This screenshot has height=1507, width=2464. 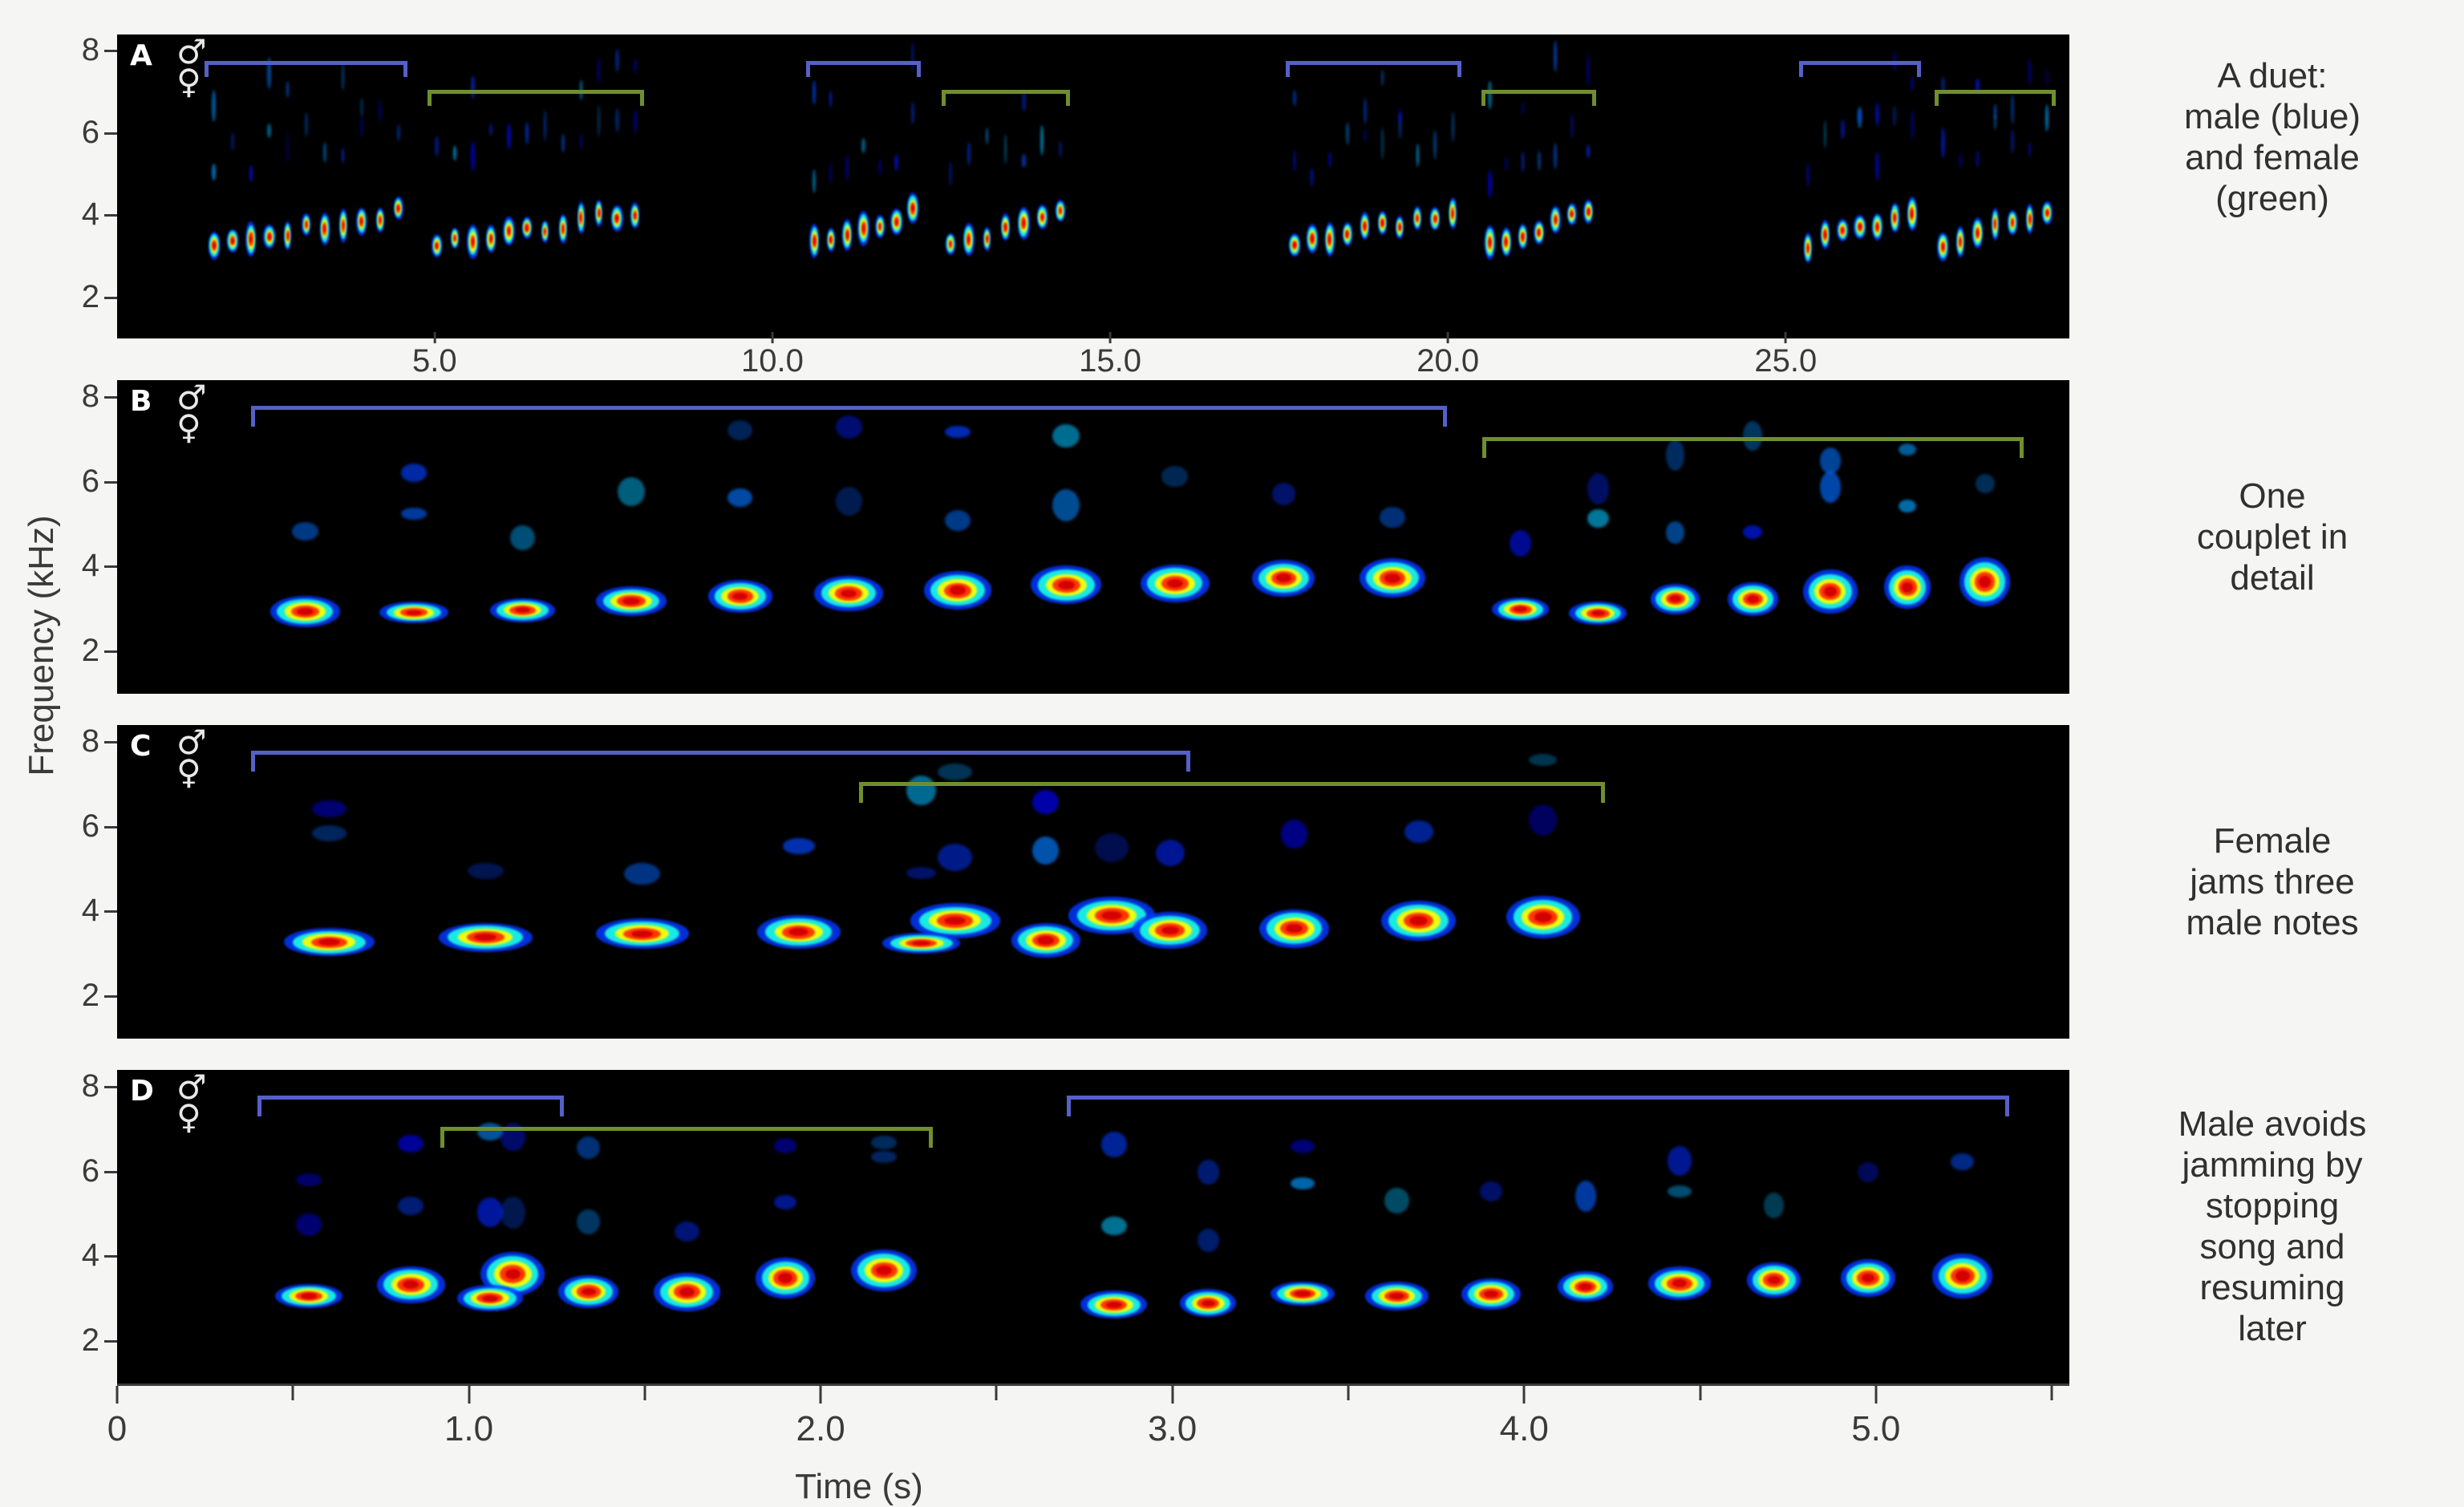 I want to click on x-tick-mark, so click(x=1876, y=1395).